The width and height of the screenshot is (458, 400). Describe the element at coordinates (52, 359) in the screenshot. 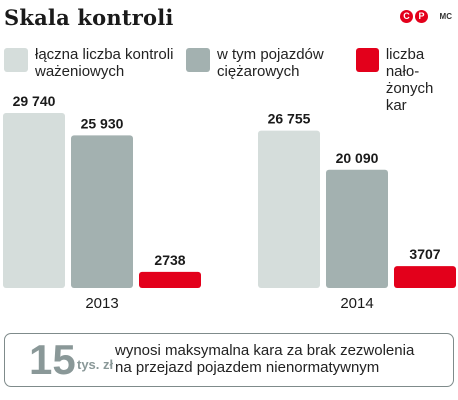

I see `max-fine-number: 15` at that location.